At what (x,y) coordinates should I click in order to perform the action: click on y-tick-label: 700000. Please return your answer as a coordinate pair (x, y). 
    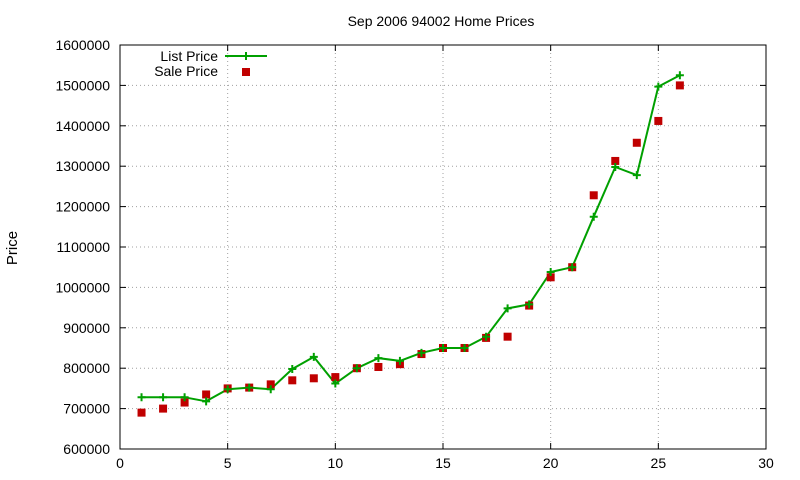
    Looking at the image, I should click on (86, 409).